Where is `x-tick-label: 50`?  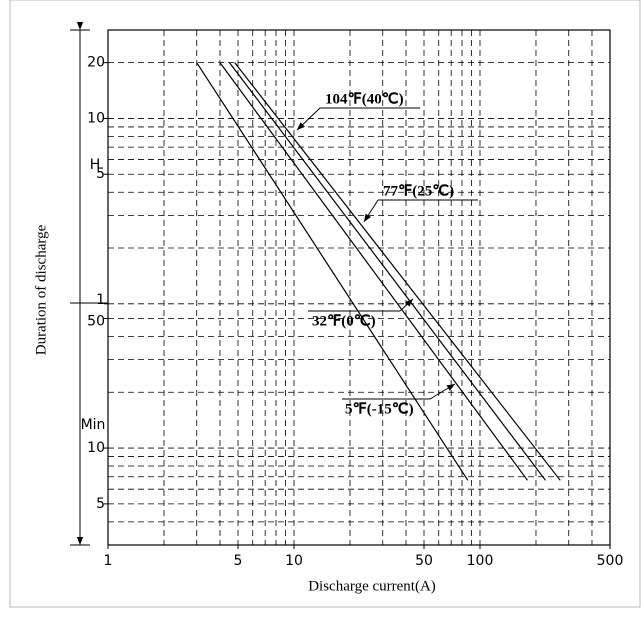 x-tick-label: 50 is located at coordinates (424, 561).